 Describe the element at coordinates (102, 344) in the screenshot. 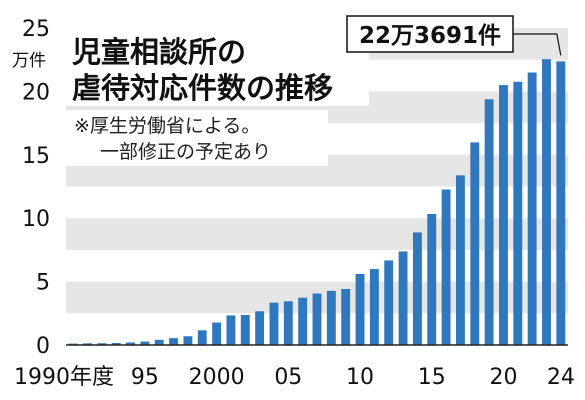

I see `bar-1992` at that location.